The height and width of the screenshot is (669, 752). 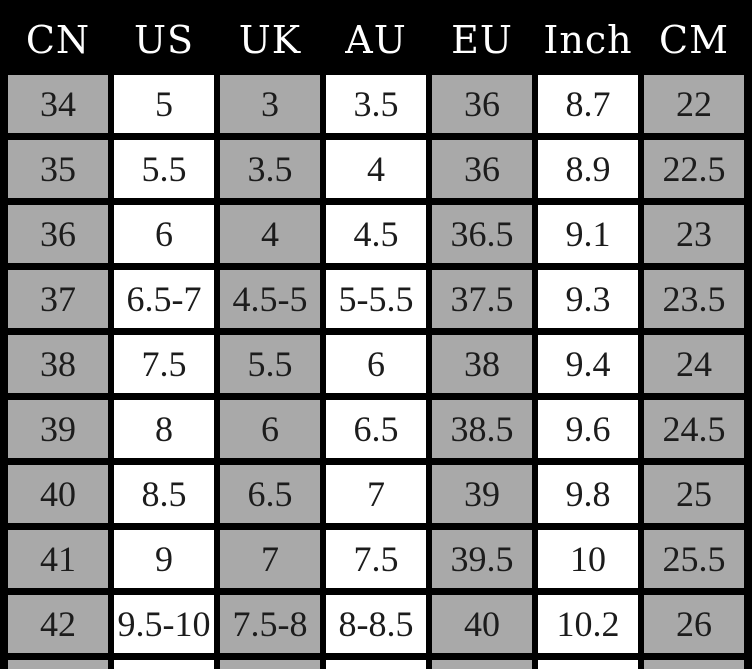 I want to click on table-cell: 42, so click(x=58, y=624).